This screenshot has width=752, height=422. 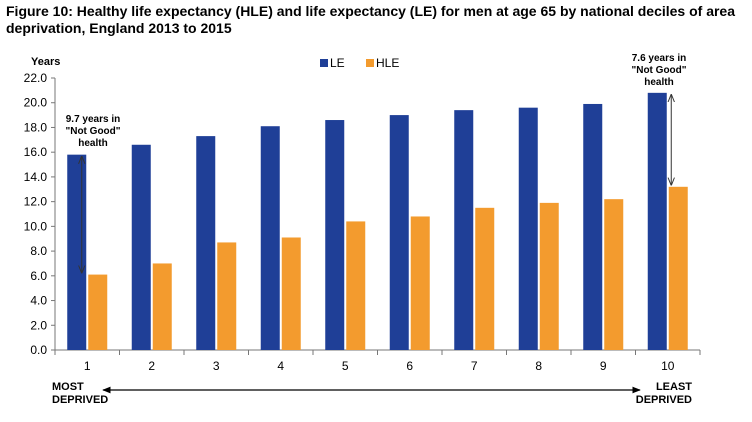 What do you see at coordinates (538, 366) in the screenshot?
I see `x-tick-label: 8` at bounding box center [538, 366].